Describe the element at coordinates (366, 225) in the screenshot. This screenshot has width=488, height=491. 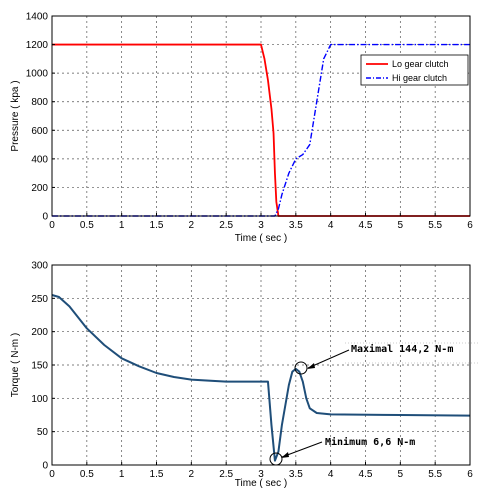
I see `pressure-xtick-label: 4.5` at that location.